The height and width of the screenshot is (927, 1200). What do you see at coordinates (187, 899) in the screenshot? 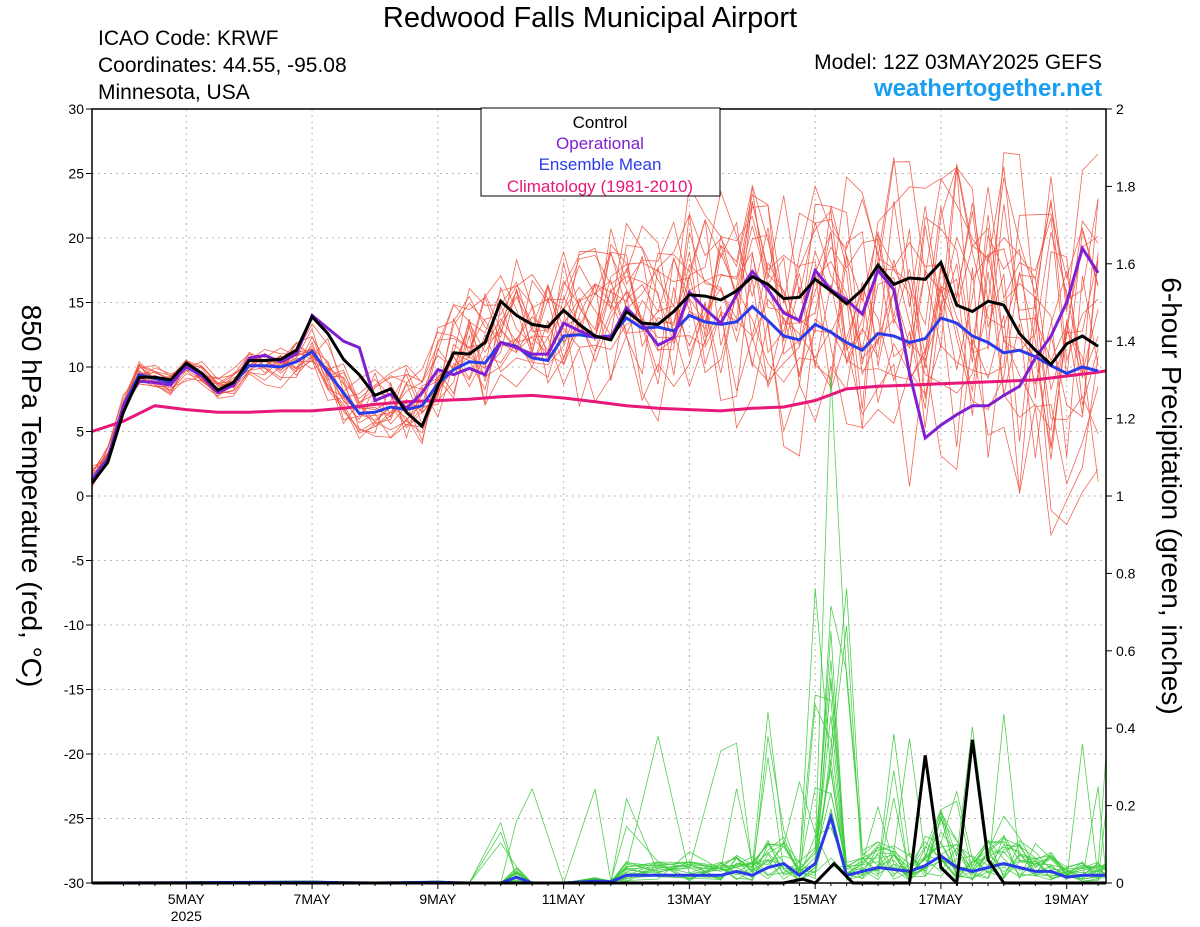
I see `x-tick-label: 5MAY` at bounding box center [187, 899].